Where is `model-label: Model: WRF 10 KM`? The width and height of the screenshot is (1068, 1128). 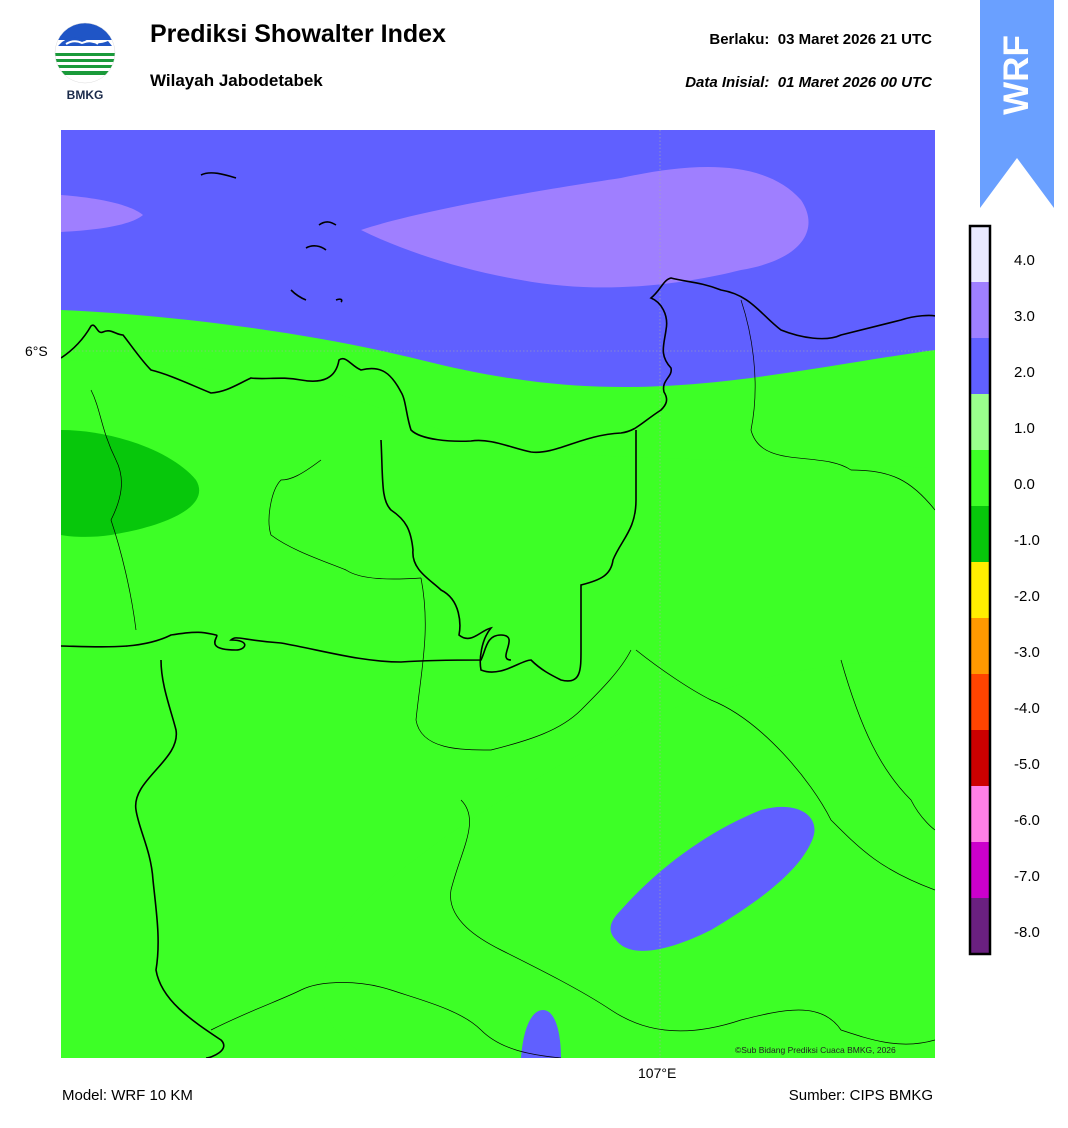
model-label: Model: WRF 10 KM is located at coordinates (127, 1095).